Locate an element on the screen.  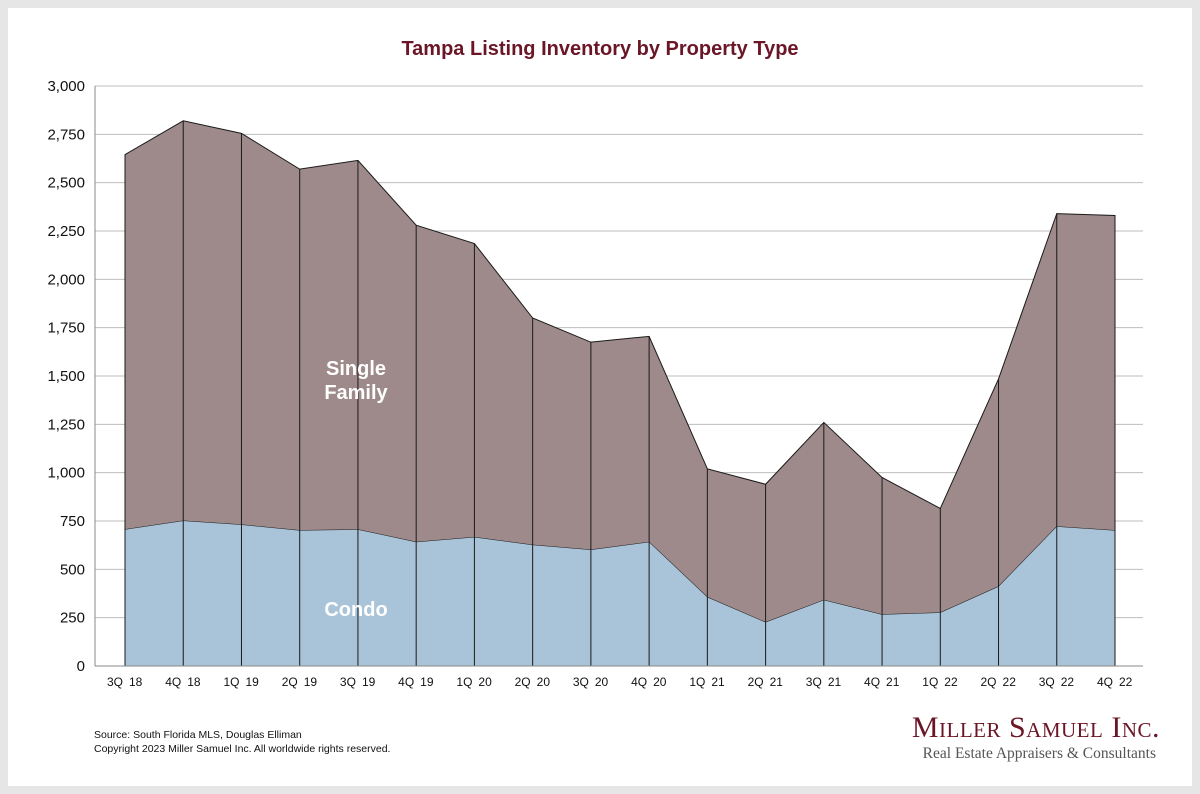
y-tick-label: 750 is located at coordinates (72, 521).